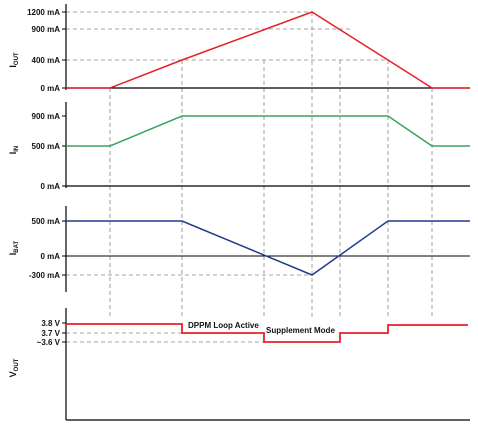 Image resolution: width=478 pixels, height=425 pixels. I want to click on iin-trace, so click(268, 131).